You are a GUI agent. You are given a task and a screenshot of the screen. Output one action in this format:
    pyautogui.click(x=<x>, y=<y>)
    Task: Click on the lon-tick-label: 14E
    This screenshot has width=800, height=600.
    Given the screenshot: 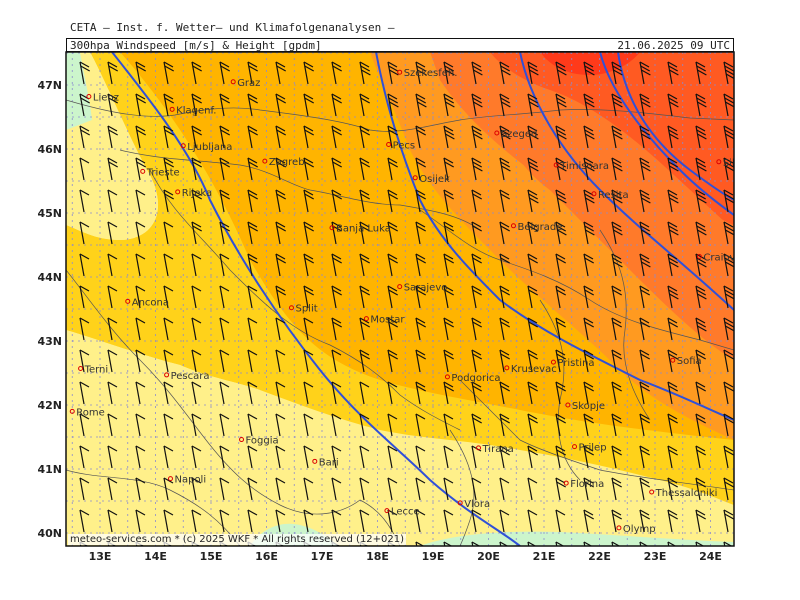 What is the action you would take?
    pyautogui.click(x=155, y=556)
    